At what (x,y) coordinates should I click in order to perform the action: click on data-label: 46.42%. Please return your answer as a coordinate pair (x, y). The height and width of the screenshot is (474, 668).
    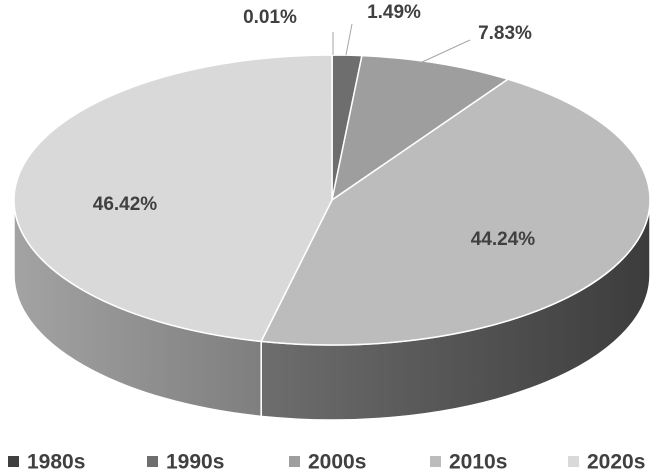
    Looking at the image, I should click on (125, 204).